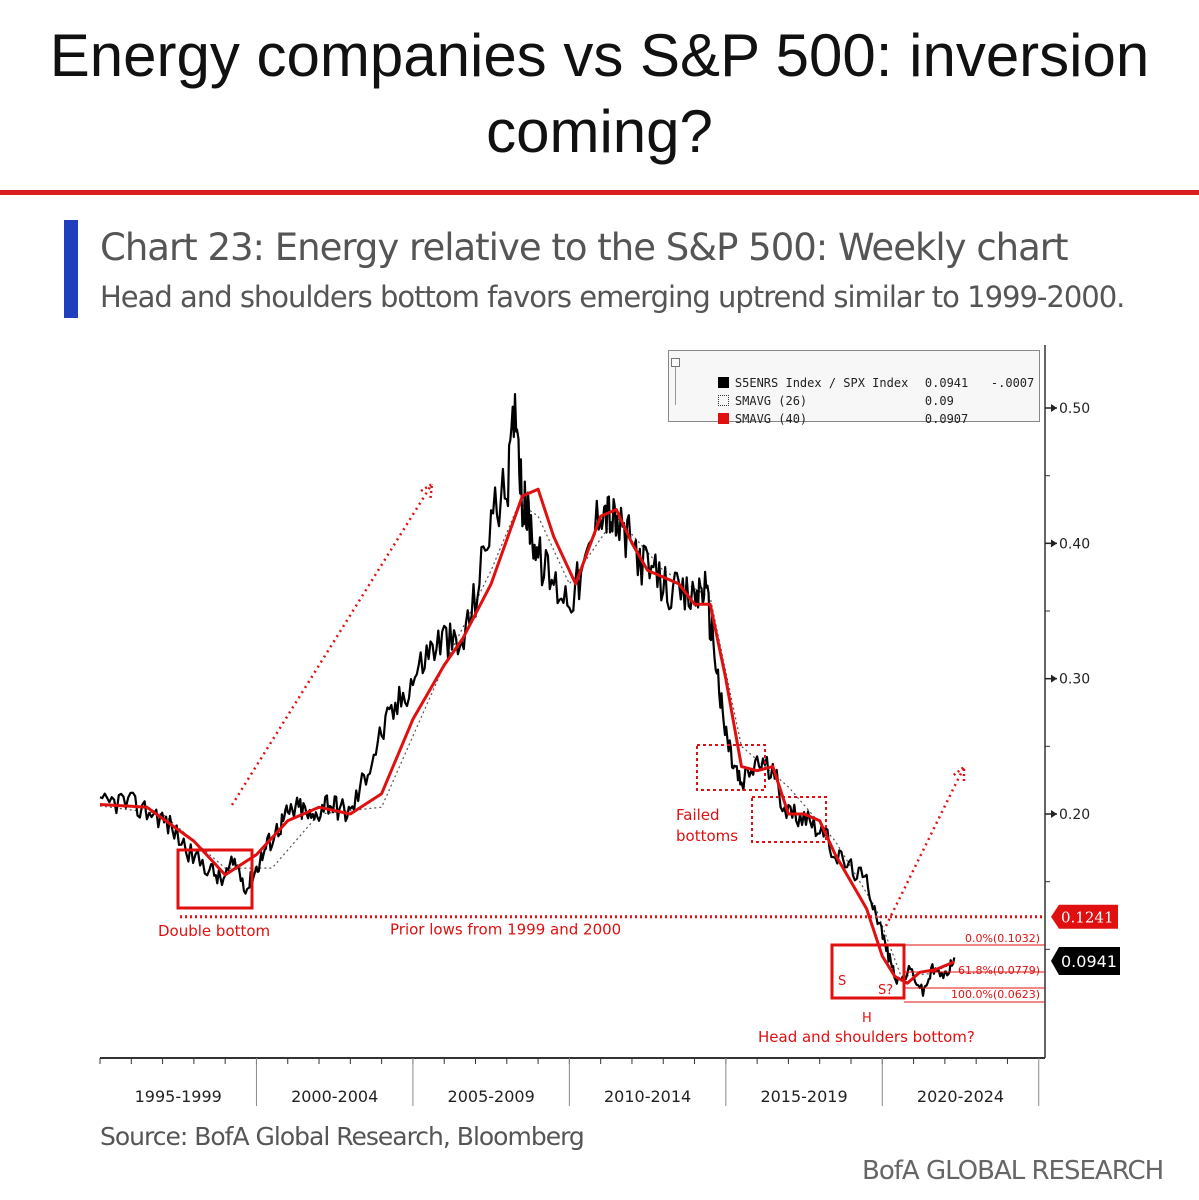 Image resolution: width=1199 pixels, height=1200 pixels. I want to click on legend-row-ma40: SMAVG (40) 0.0907, so click(840, 410).